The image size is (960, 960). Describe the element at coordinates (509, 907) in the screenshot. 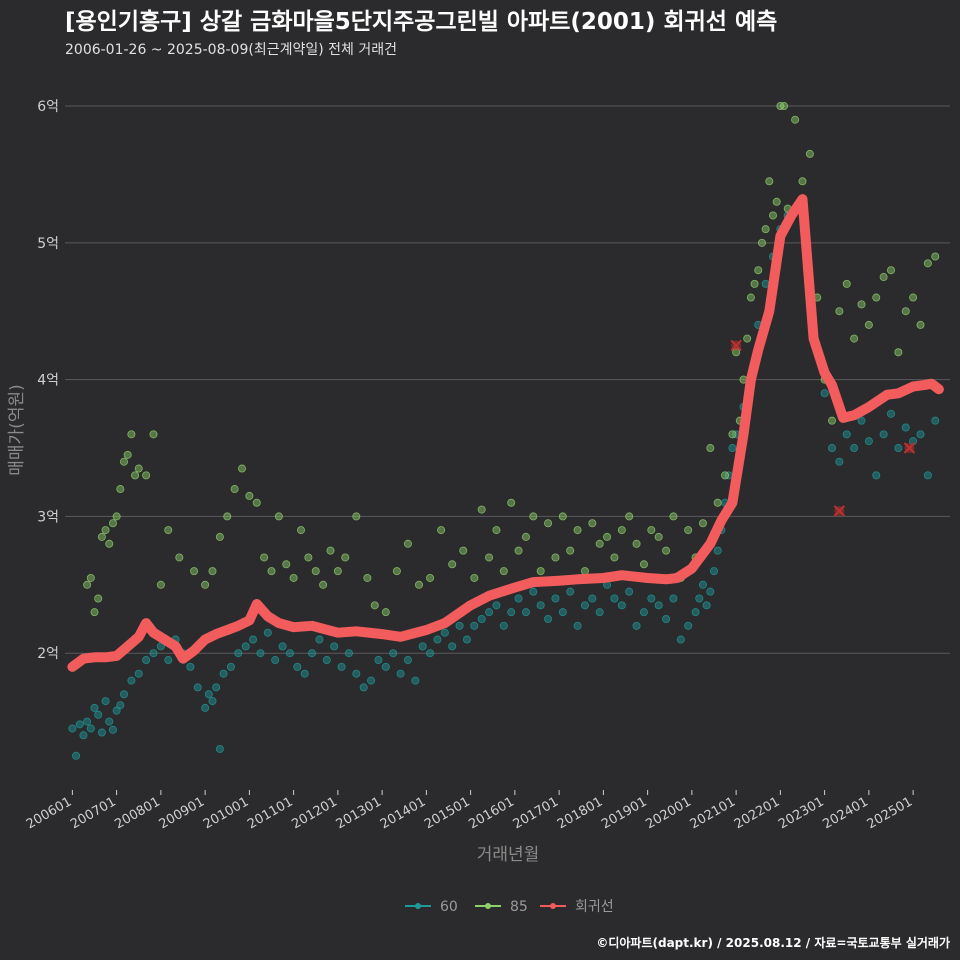

I see `legend: 60 85 회귀선` at that location.